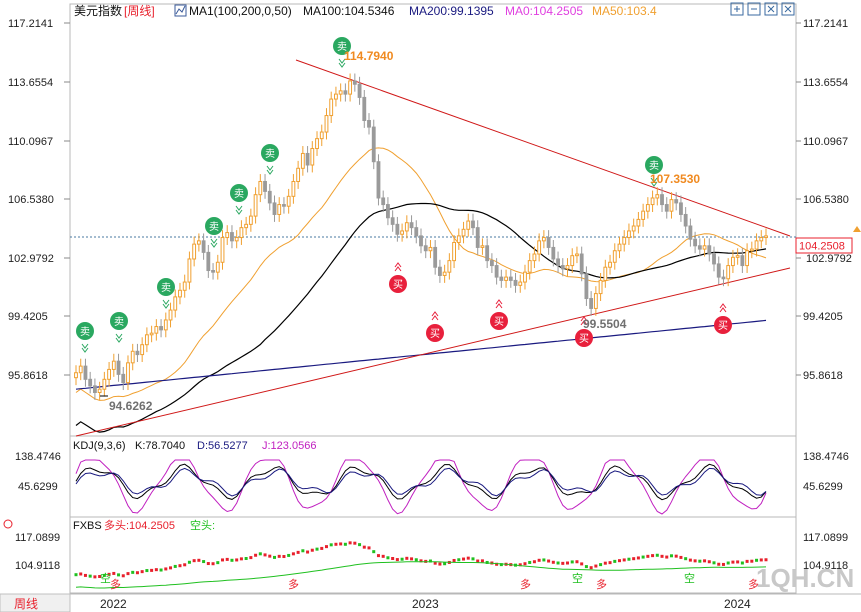  What do you see at coordinates (31, 200) in the screenshot?
I see `price-tick-4: 106.5380` at bounding box center [31, 200].